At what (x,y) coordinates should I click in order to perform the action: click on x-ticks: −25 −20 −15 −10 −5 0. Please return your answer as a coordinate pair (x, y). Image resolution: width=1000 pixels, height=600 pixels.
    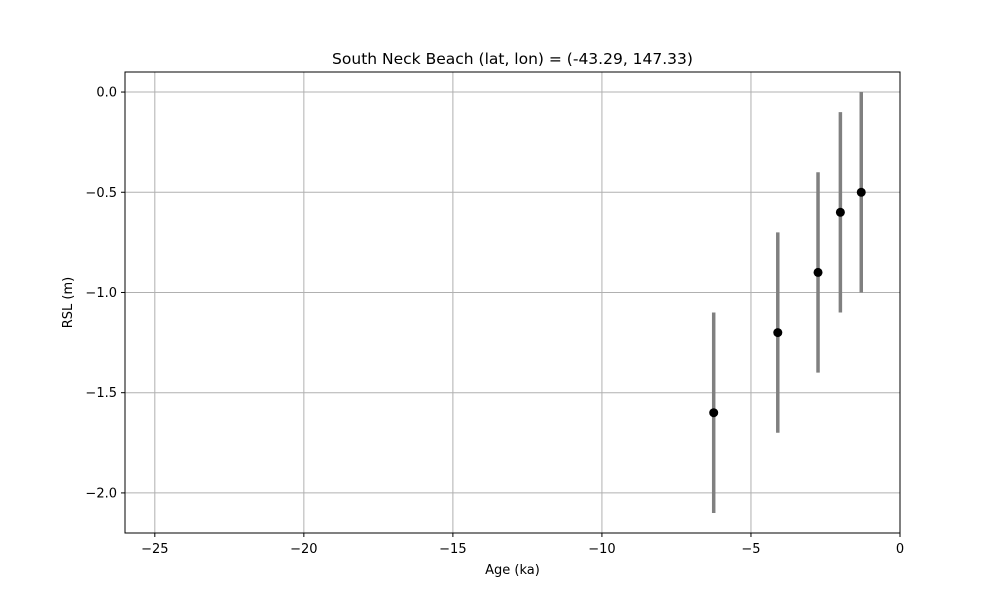
    Looking at the image, I should click on (522, 545).